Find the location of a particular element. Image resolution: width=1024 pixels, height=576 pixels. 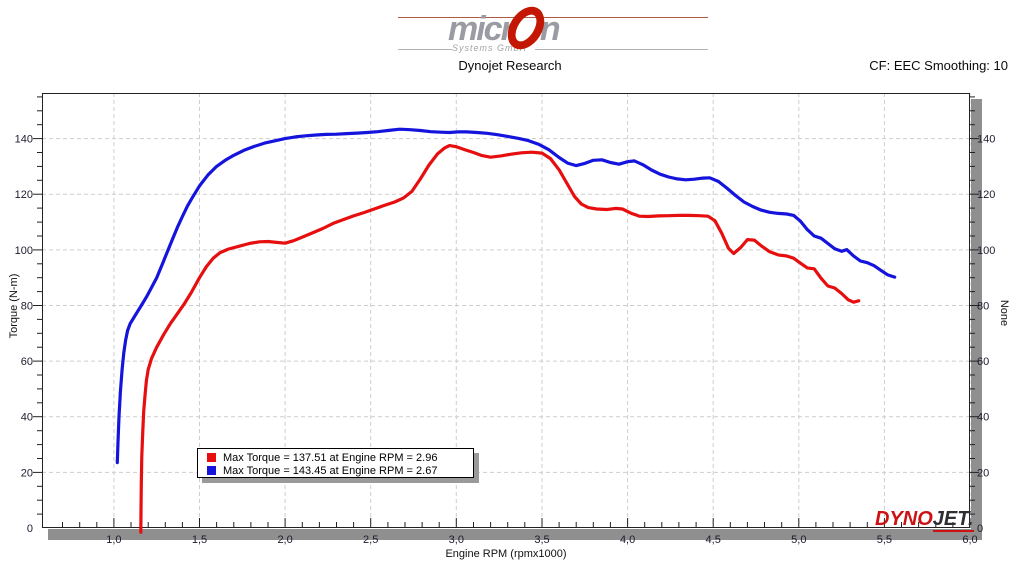

svg-text: 5,0 is located at coordinates (798, 540).